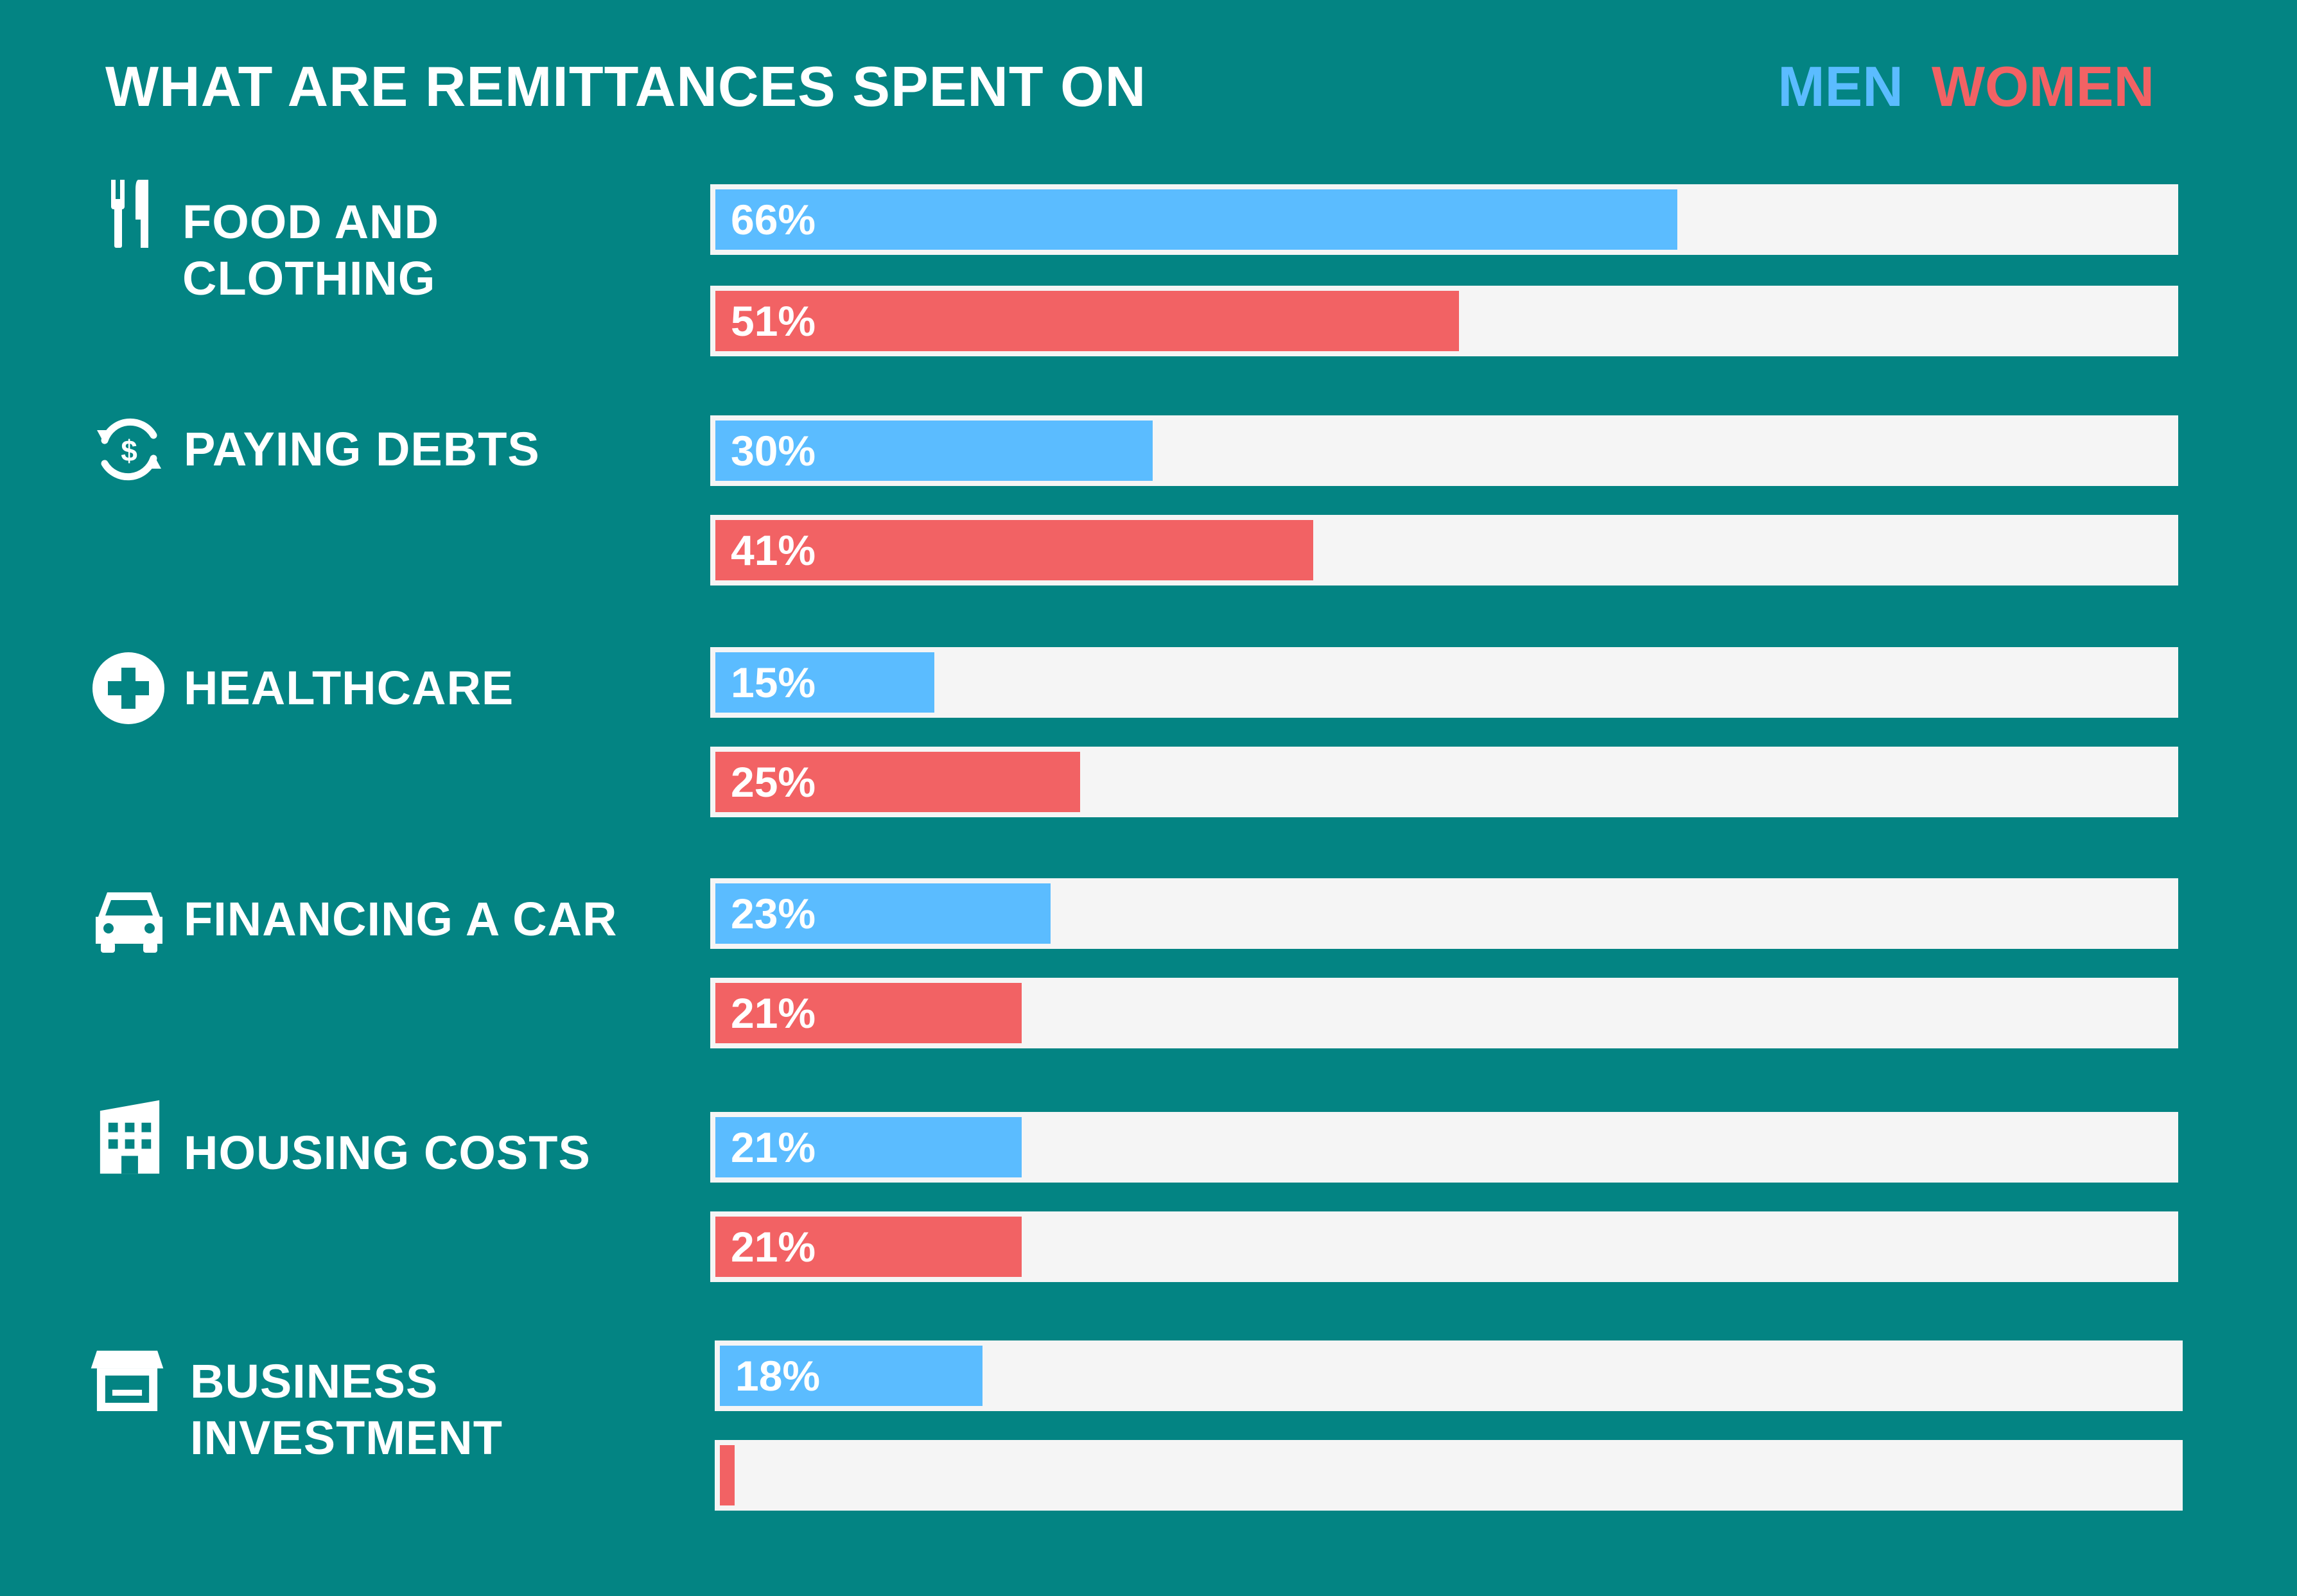 This screenshot has width=2297, height=1596. Describe the element at coordinates (773, 782) in the screenshot. I see `data-label-women-healthcare: 25%` at that location.